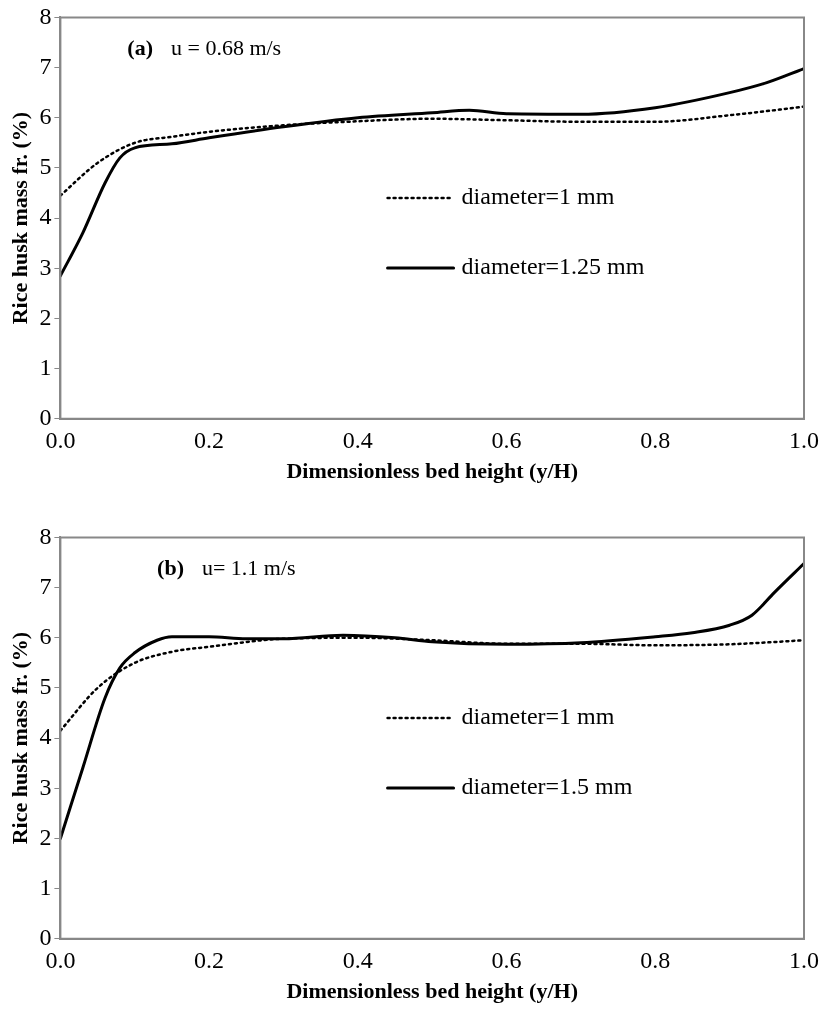  What do you see at coordinates (553, 266) in the screenshot?
I see `legend-label: diameter=1.25 mm` at bounding box center [553, 266].